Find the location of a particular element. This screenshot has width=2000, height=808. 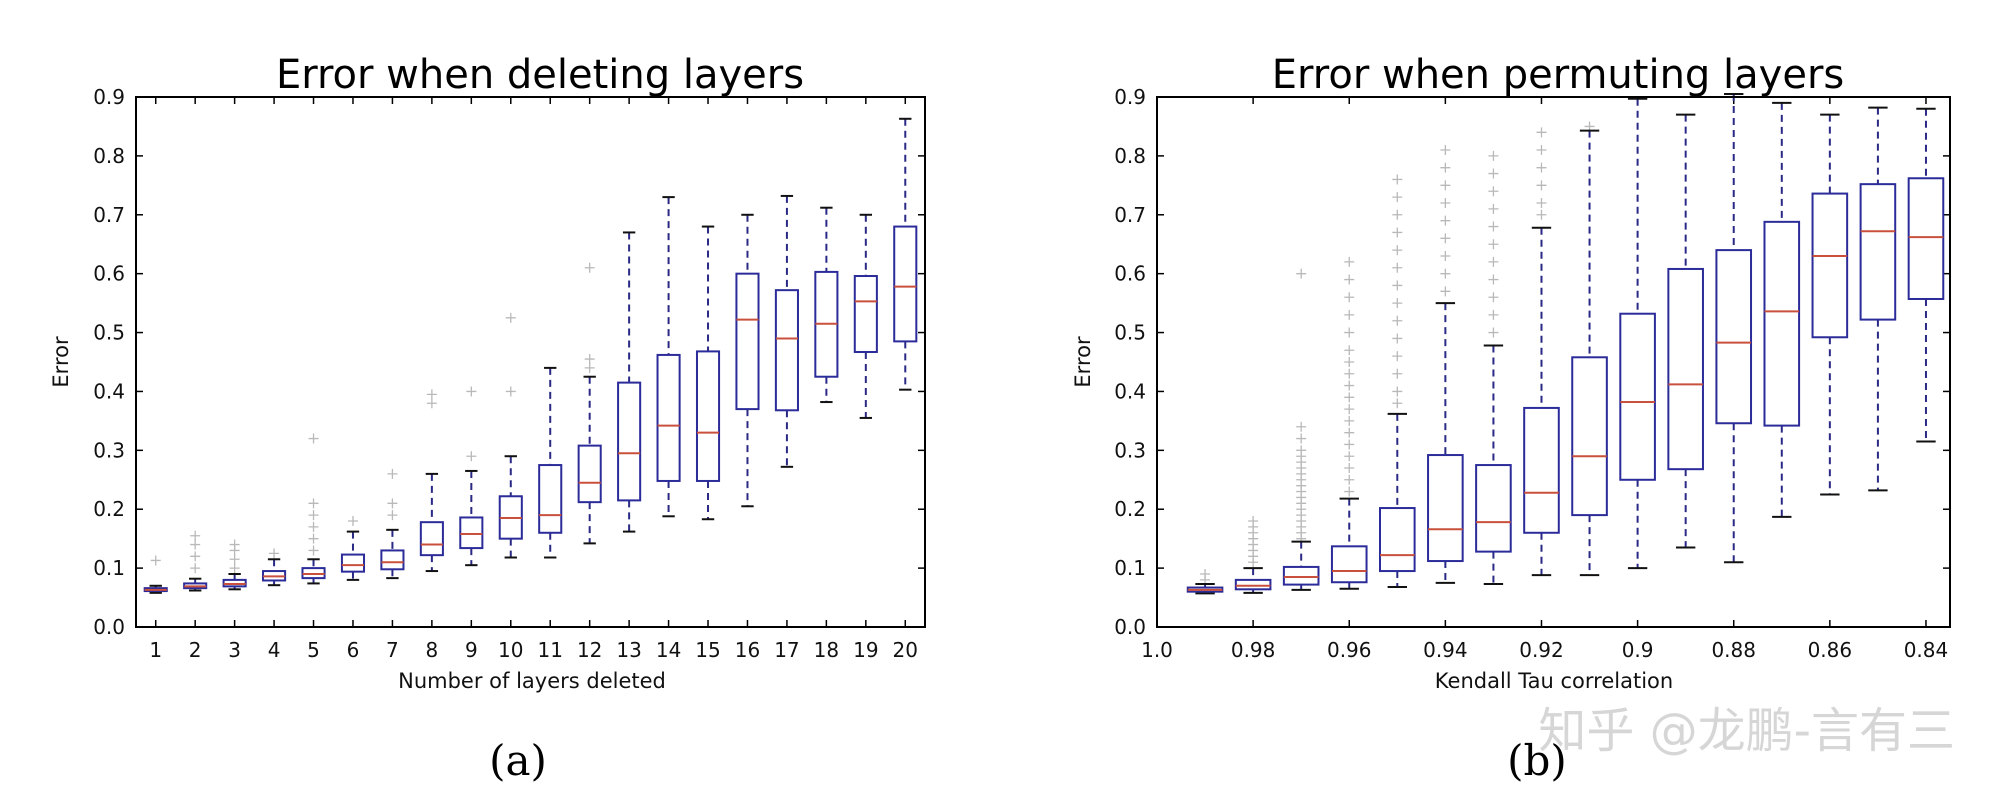

x-tick-label: 0.88 is located at coordinates (1733, 650).